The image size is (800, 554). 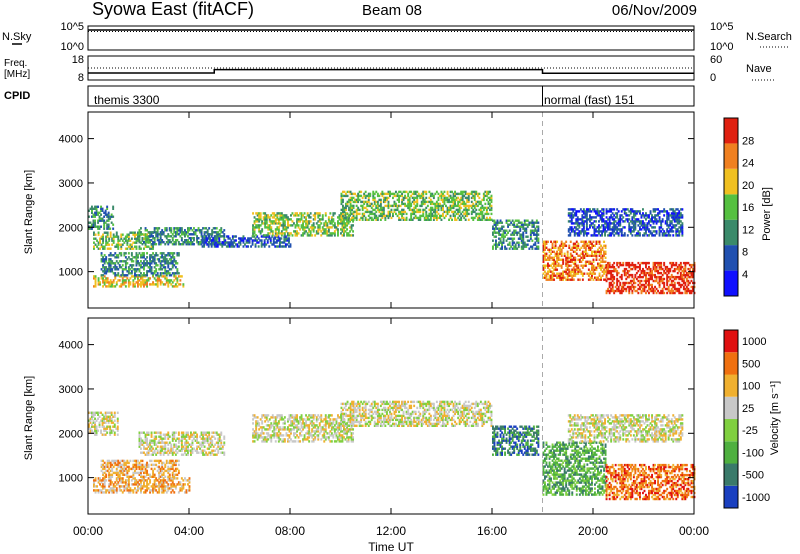 What do you see at coordinates (731, 283) in the screenshot?
I see `colorbar-swatch` at bounding box center [731, 283].